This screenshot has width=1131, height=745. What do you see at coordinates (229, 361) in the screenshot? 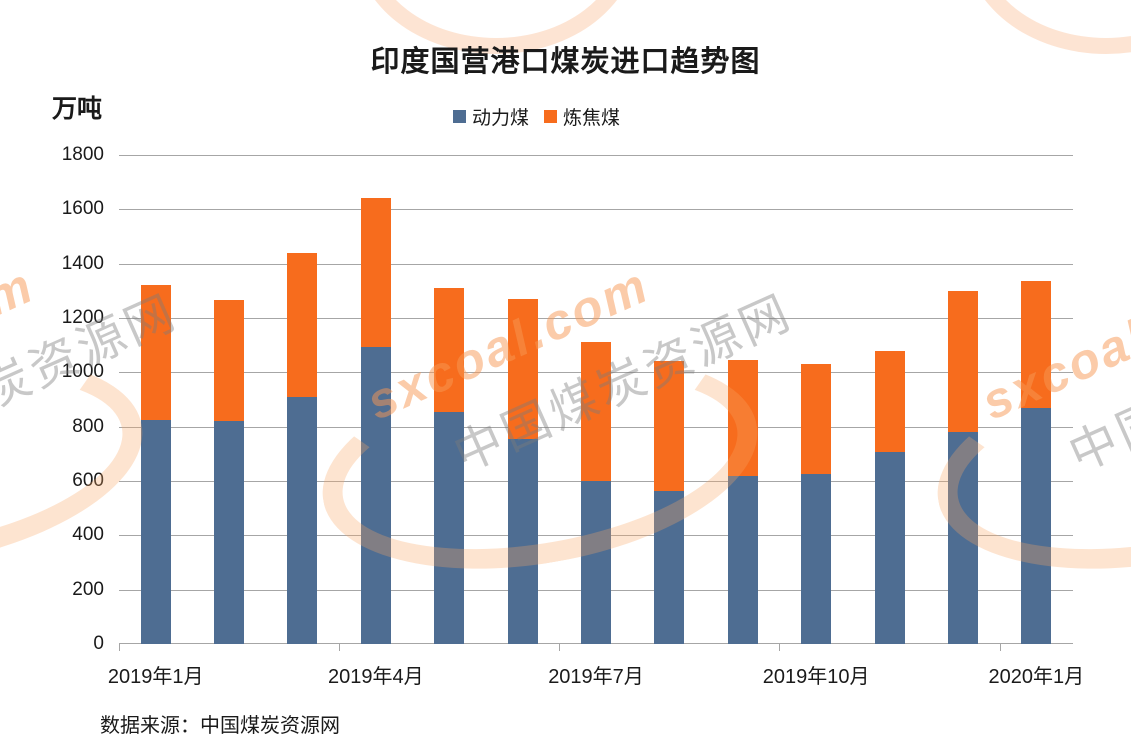
I see `bar-segment-炼焦煤-2019年2月` at bounding box center [229, 361].